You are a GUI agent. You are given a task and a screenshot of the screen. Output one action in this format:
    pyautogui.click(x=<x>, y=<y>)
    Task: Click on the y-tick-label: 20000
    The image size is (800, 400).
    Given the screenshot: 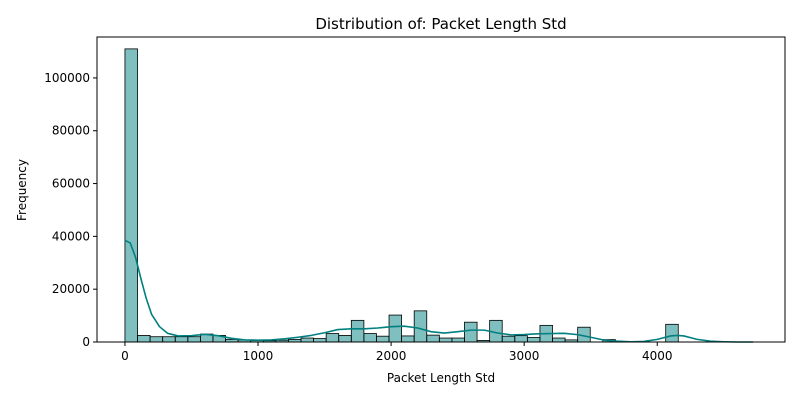 What is the action you would take?
    pyautogui.click(x=71, y=289)
    